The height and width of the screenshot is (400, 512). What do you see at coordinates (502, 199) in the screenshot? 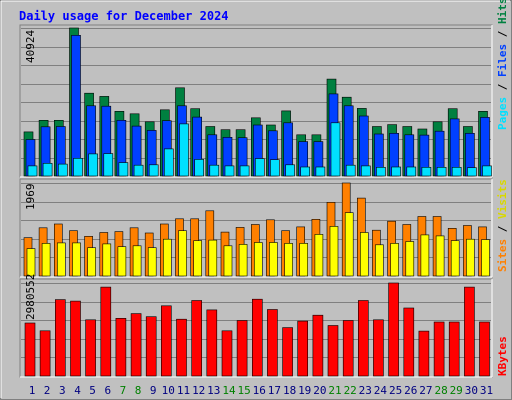
I see `legend-visits: Visits` at bounding box center [502, 199].